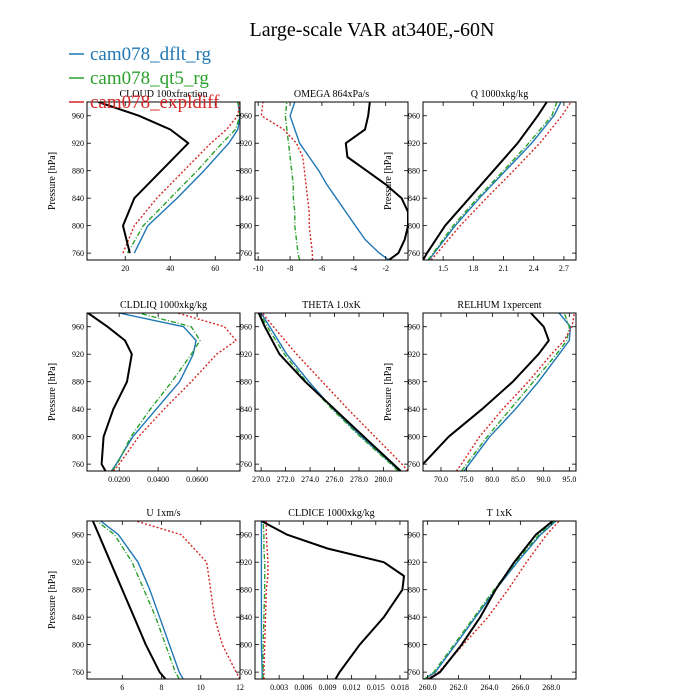  What do you see at coordinates (467, 479) in the screenshot?
I see `x-tick-label: 75.0` at bounding box center [467, 479].